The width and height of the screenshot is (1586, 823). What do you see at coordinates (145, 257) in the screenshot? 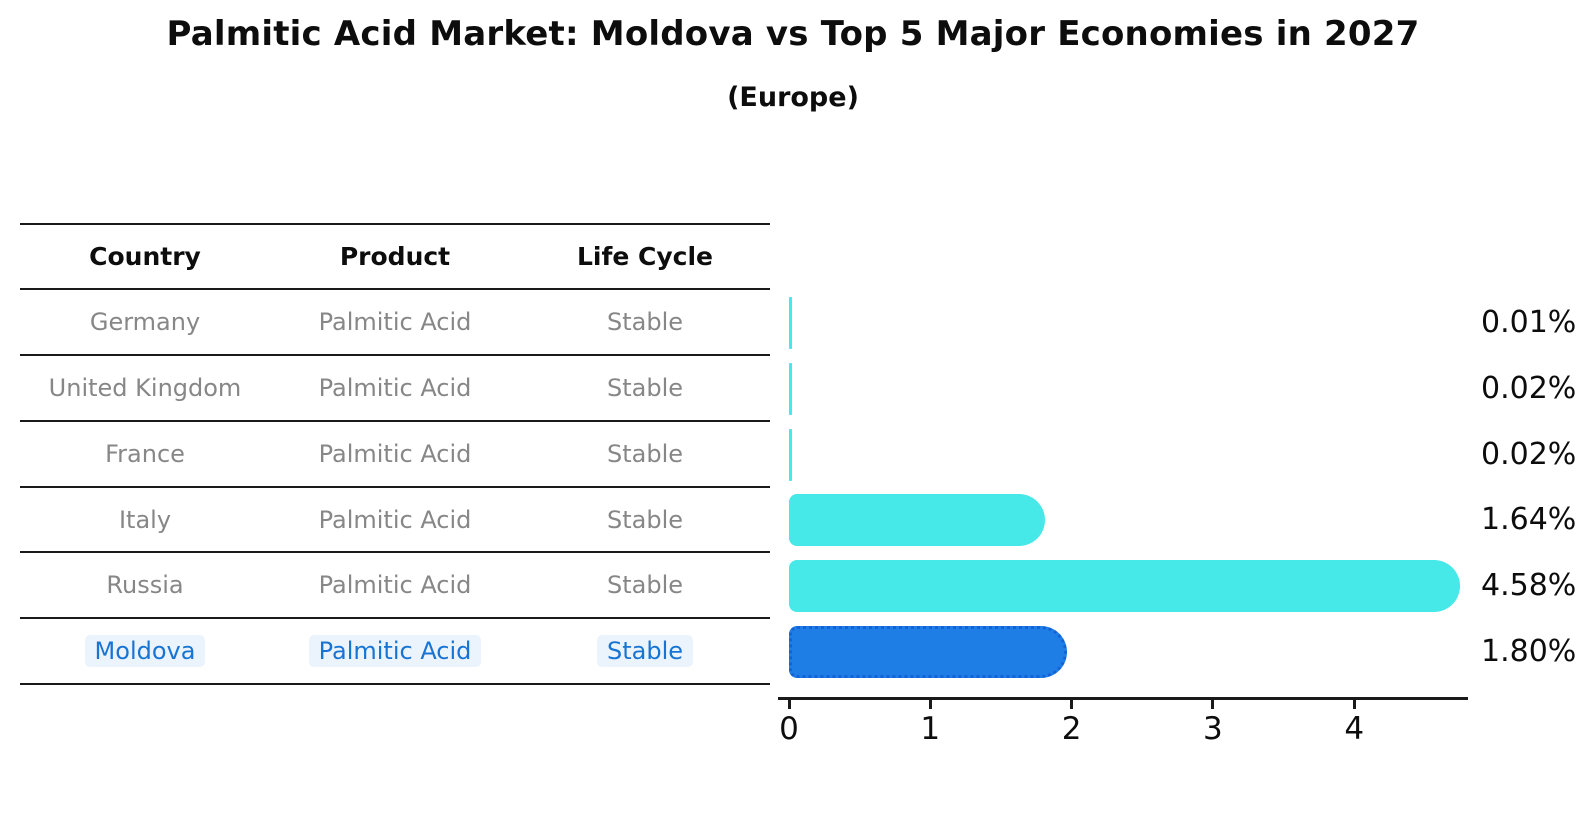
I see `column-header-country: Country` at bounding box center [145, 257].